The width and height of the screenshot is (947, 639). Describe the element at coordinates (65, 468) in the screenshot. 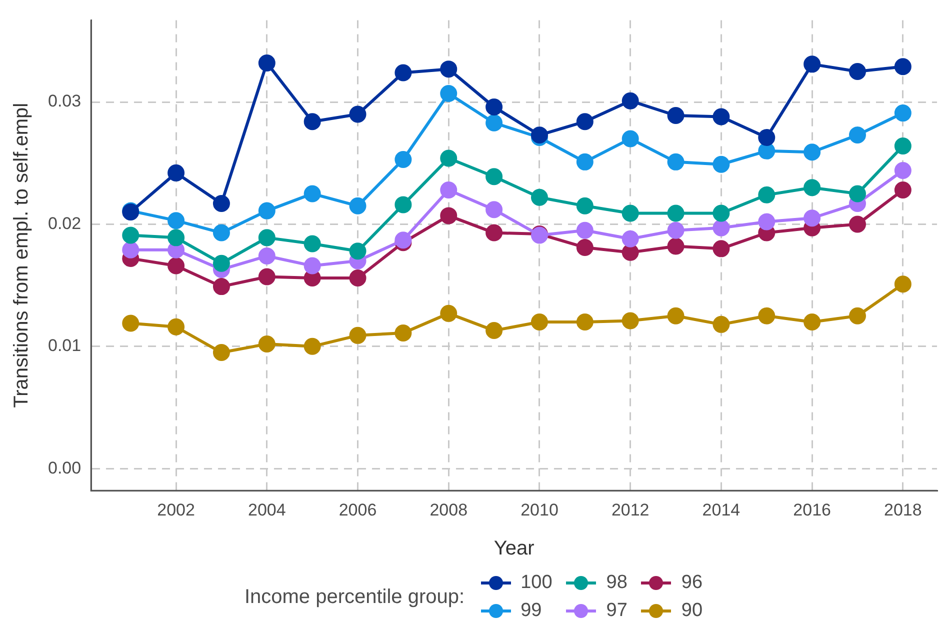

I see `y-tick-label: 0.00` at that location.